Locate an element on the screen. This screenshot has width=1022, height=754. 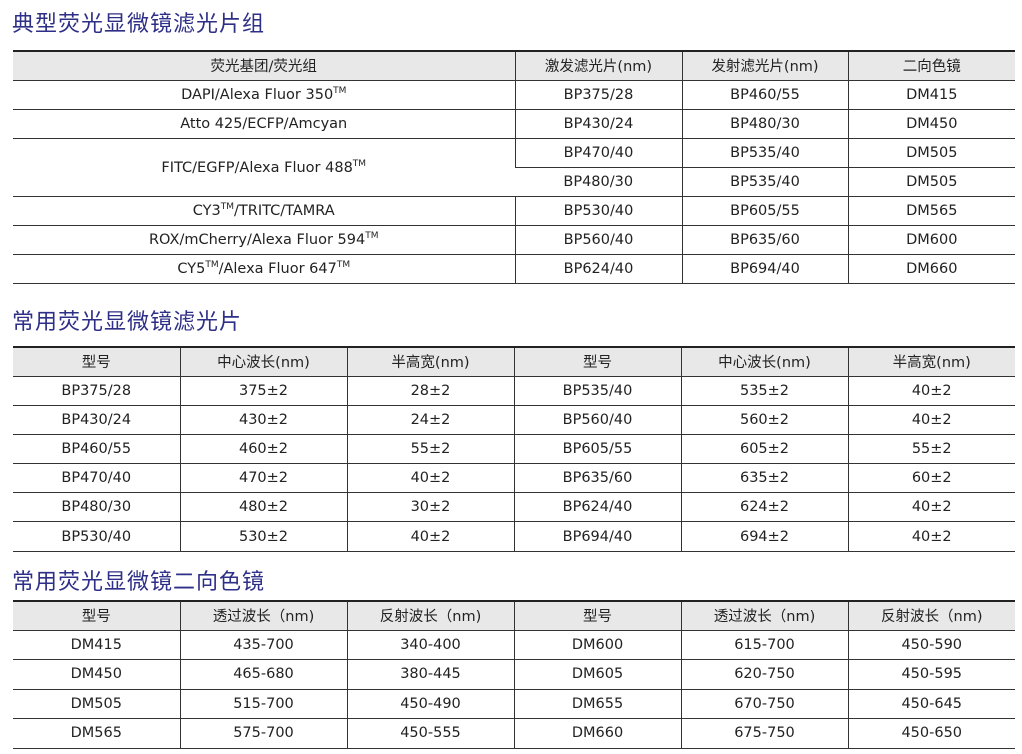
table-header-row: 型号 透过波长（nm) 反射波长（nm) 型号 透过波长（nm) 反射波长（nm) is located at coordinates (514, 615).